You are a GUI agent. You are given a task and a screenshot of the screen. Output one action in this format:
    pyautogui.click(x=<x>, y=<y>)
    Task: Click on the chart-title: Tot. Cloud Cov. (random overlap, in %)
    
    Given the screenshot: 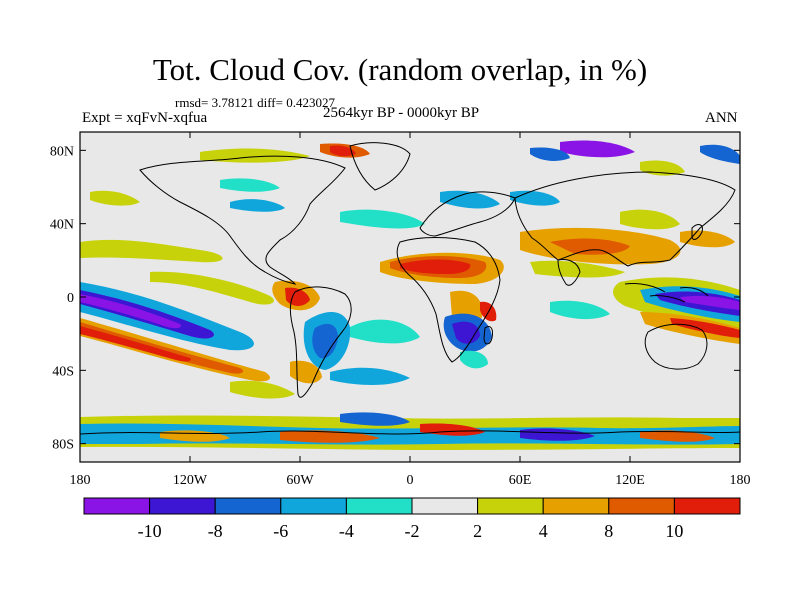 What is the action you would take?
    pyautogui.click(x=400, y=69)
    